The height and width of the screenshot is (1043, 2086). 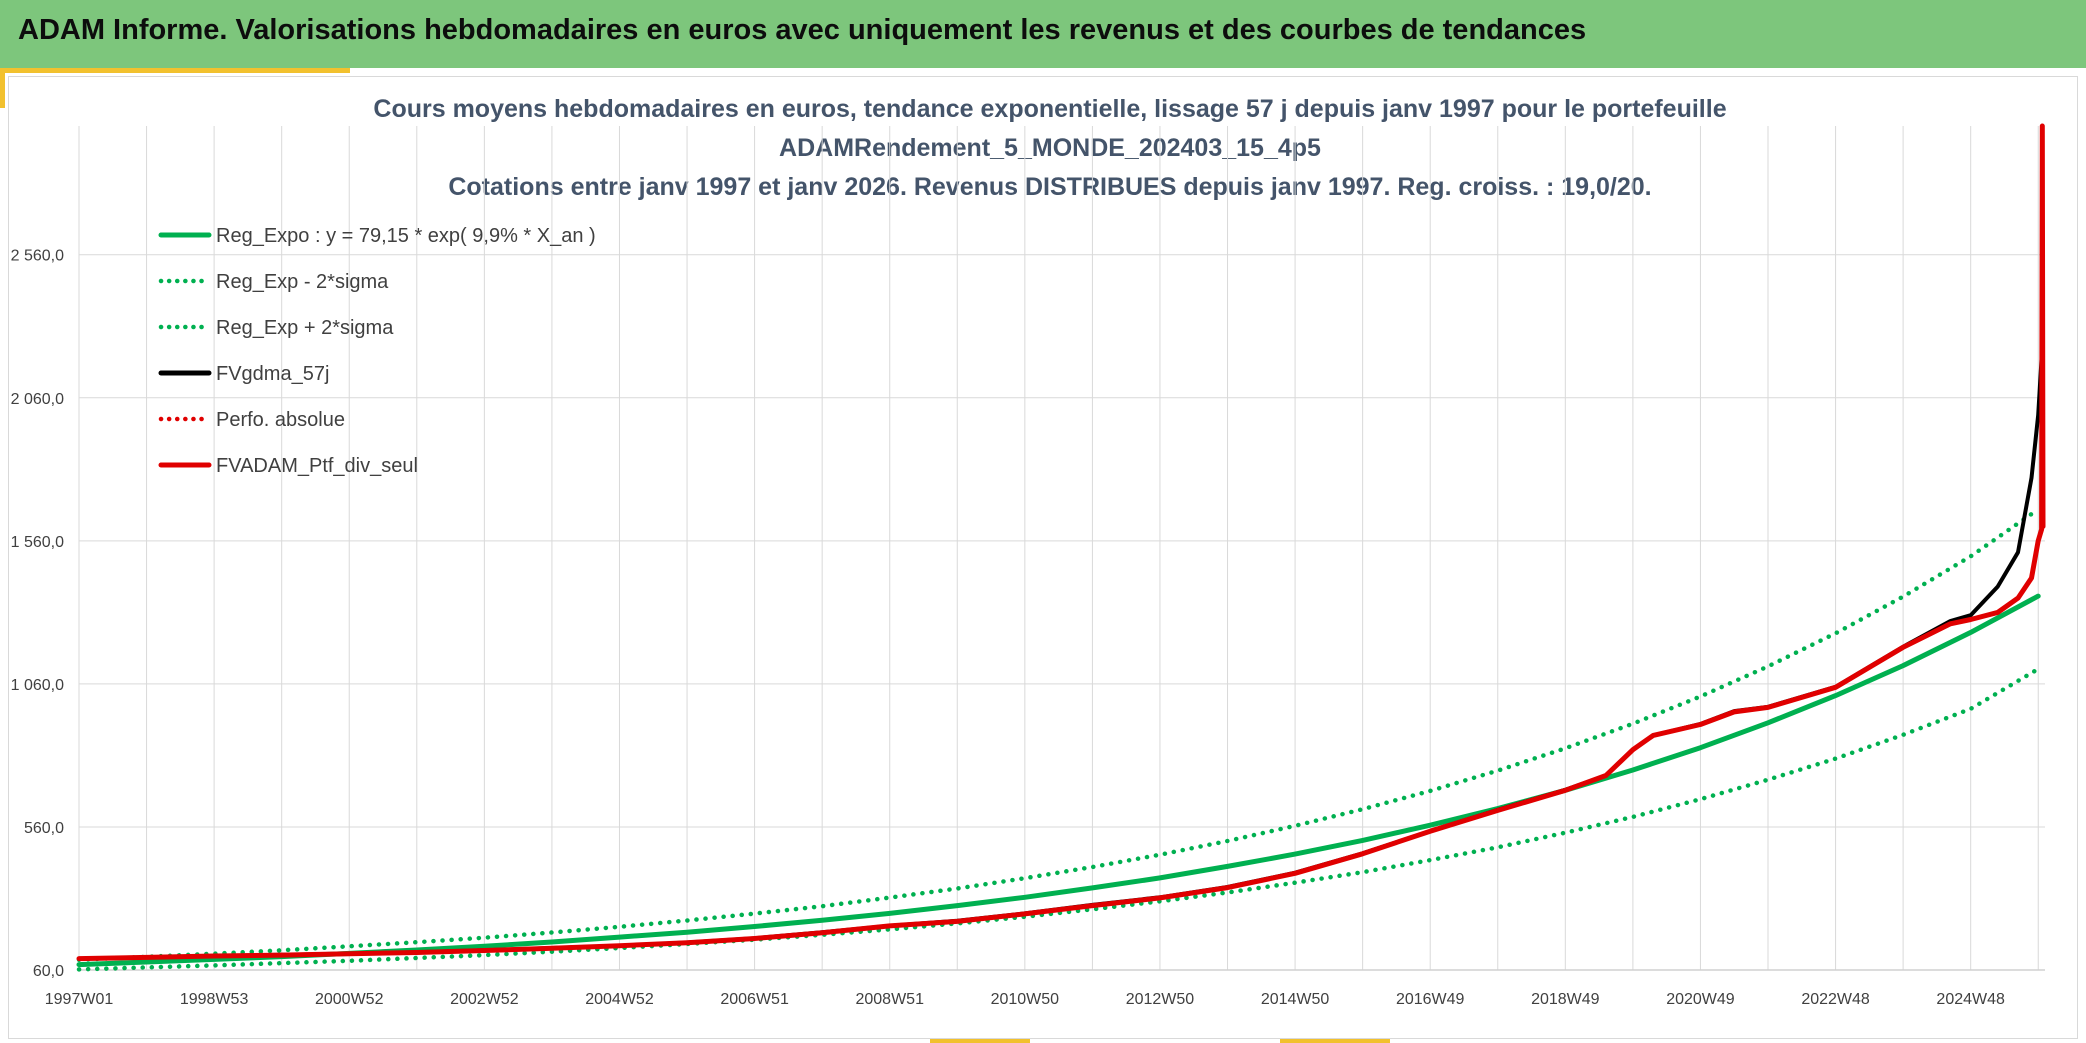 What do you see at coordinates (1295, 999) in the screenshot?
I see `x-tick-label: 2014W50` at bounding box center [1295, 999].